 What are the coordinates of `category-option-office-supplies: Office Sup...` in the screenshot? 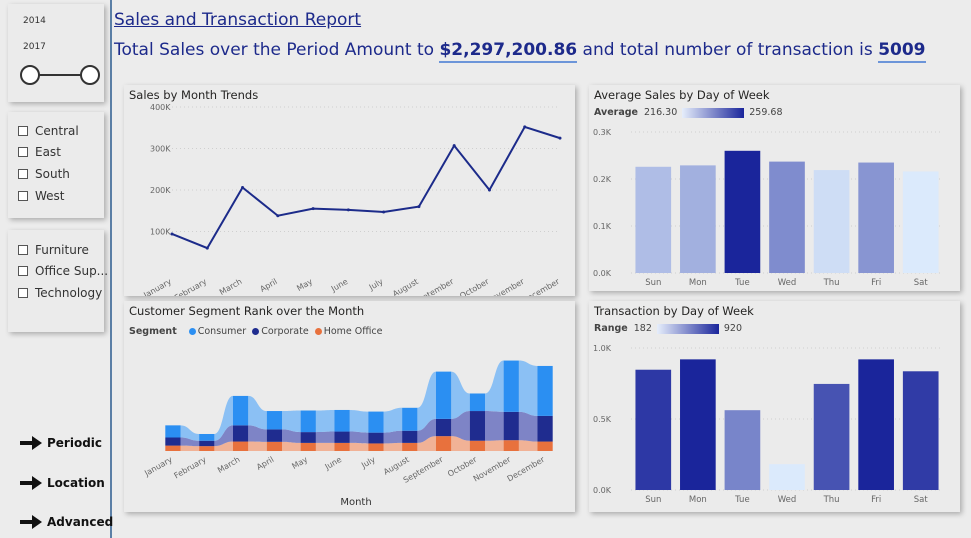 It's located at (63, 271).